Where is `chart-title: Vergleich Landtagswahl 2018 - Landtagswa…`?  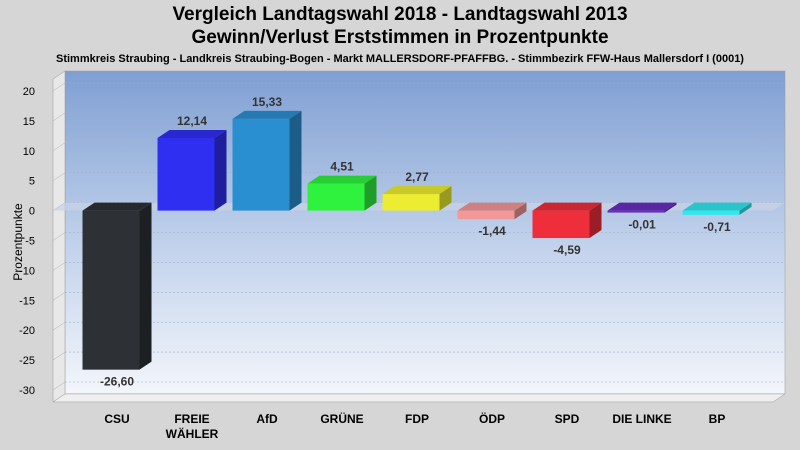
chart-title: Vergleich Landtagswahl 2018 - Landtagswa… is located at coordinates (400, 14).